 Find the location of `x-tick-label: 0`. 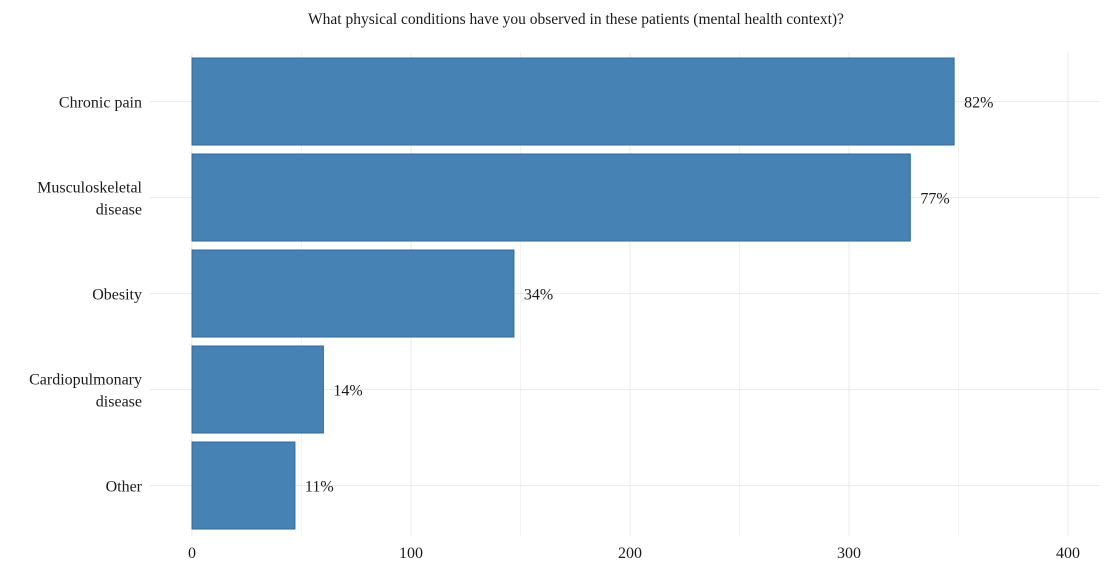

x-tick-label: 0 is located at coordinates (192, 553).